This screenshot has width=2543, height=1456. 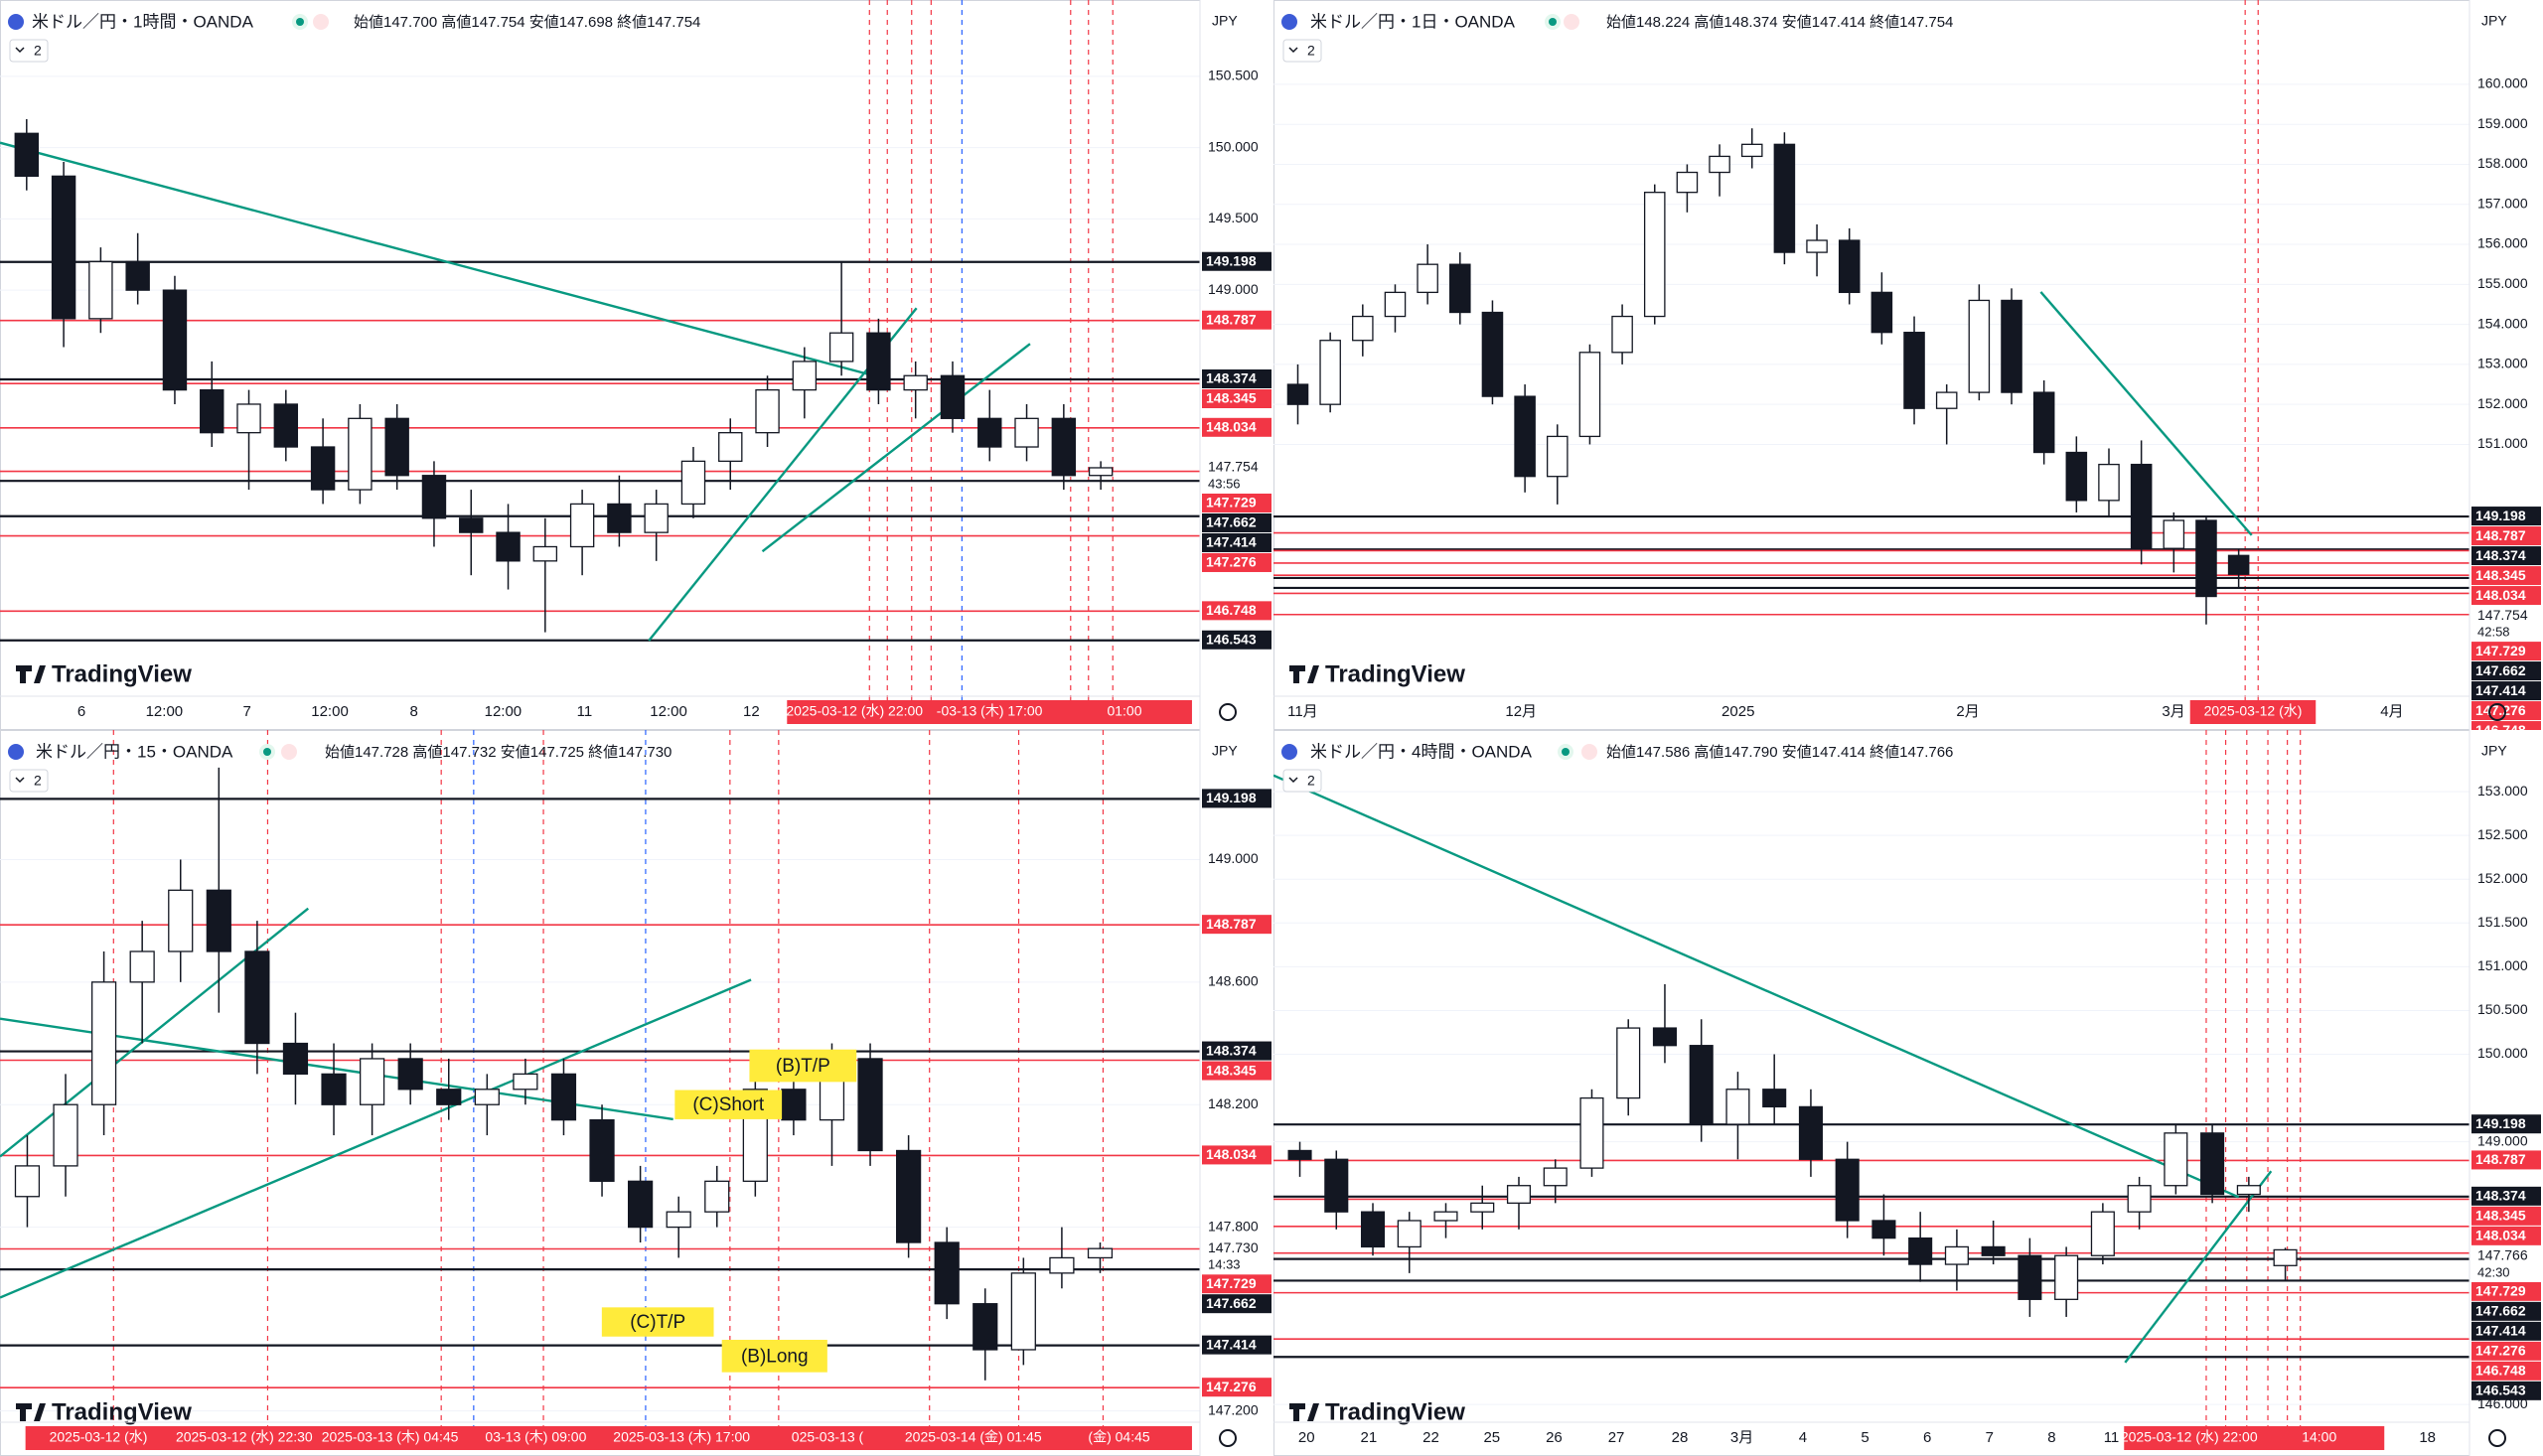 What do you see at coordinates (2502, 1255) in the screenshot?
I see `last-price: 147.766` at bounding box center [2502, 1255].